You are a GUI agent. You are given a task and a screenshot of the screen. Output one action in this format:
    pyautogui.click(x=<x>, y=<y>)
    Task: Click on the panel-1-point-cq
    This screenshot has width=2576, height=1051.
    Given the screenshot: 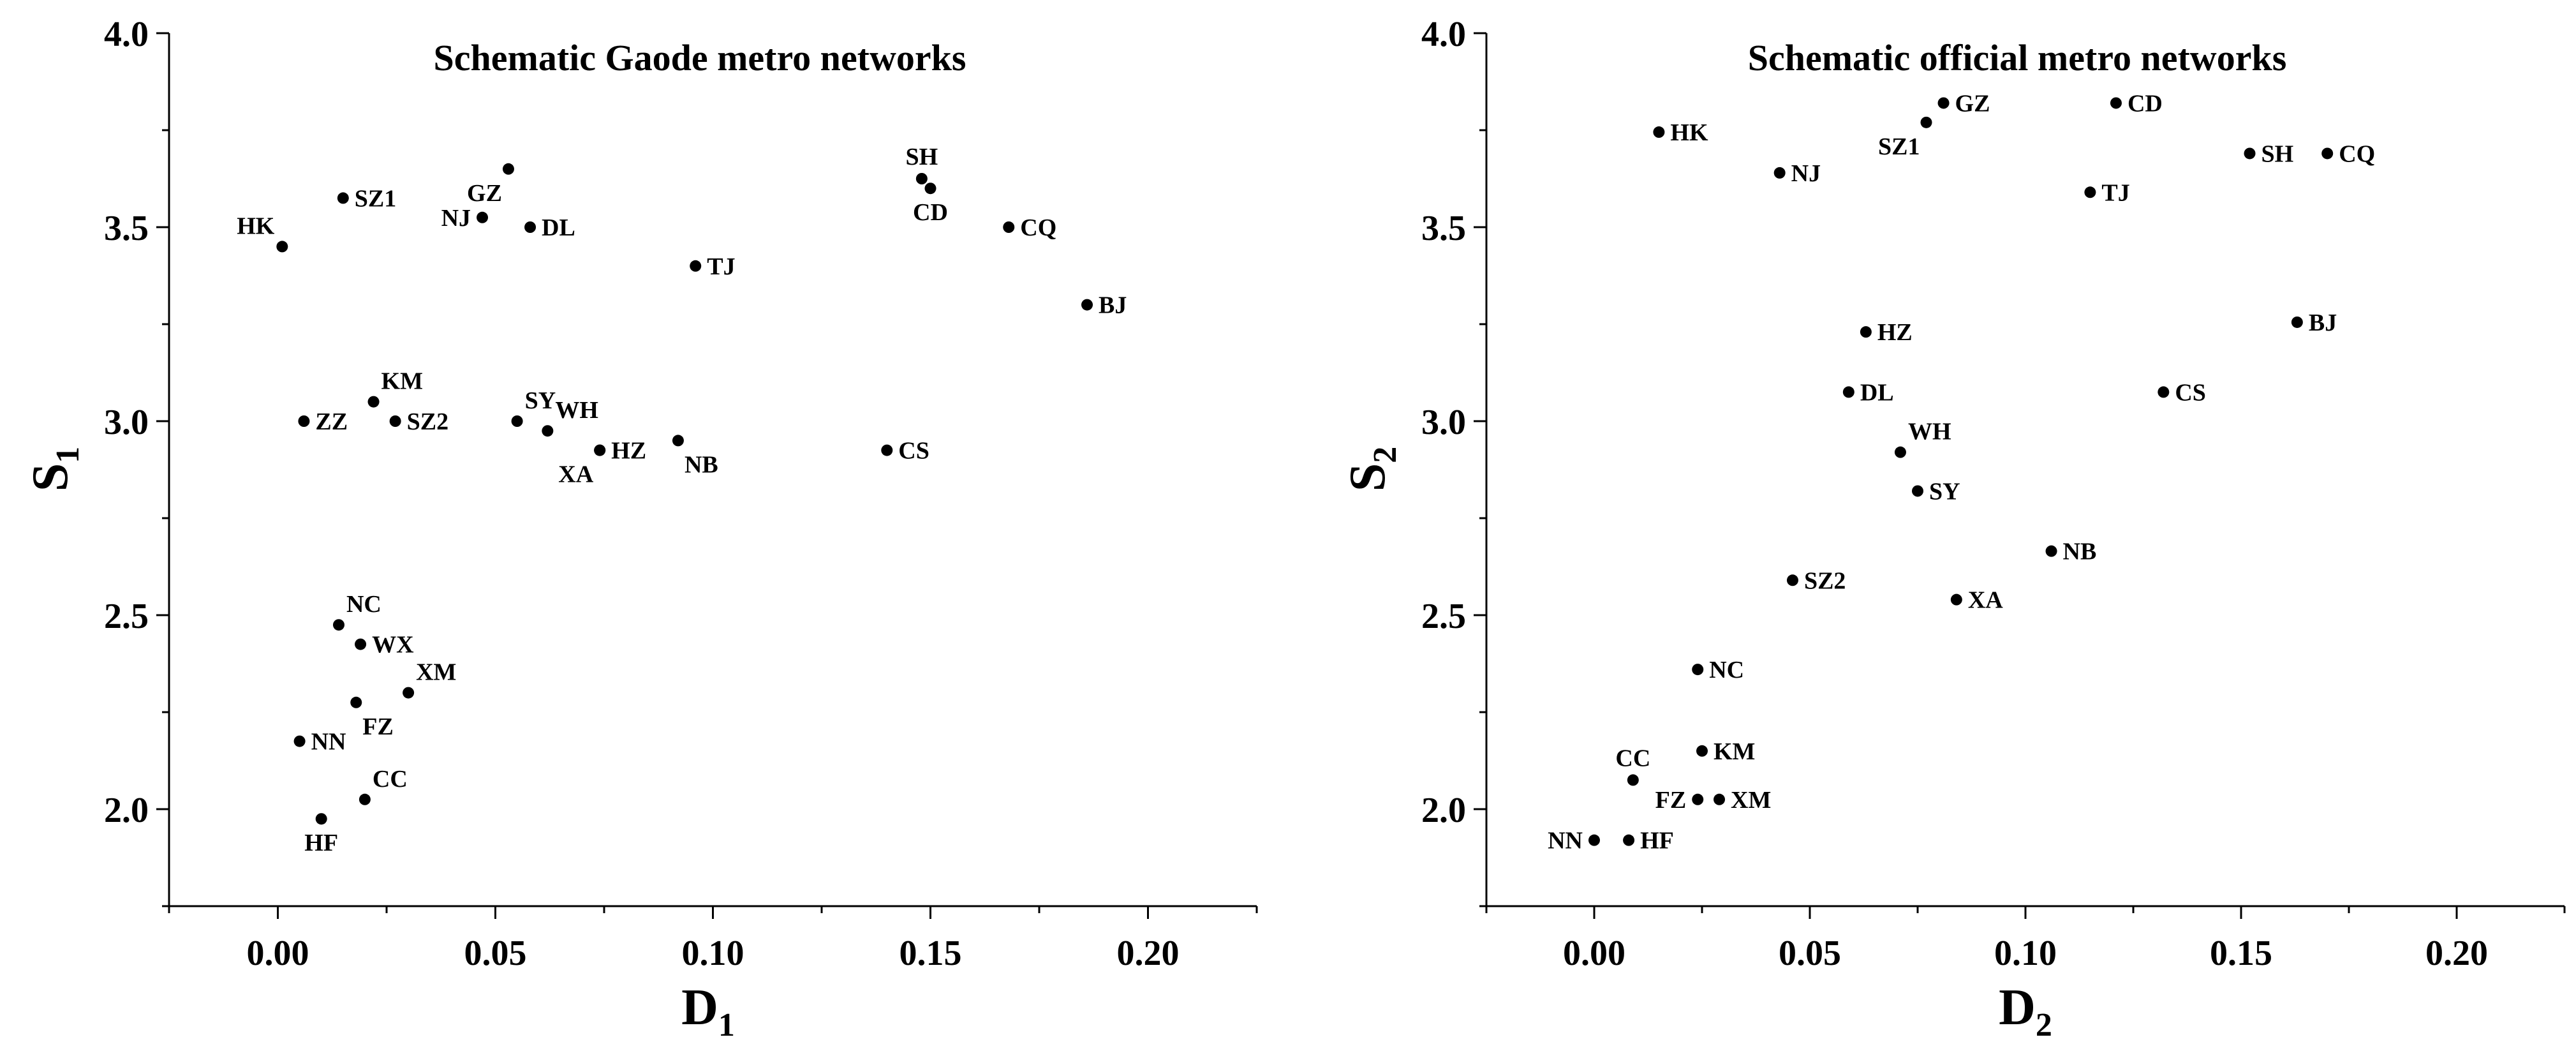 What is the action you would take?
    pyautogui.click(x=1009, y=227)
    